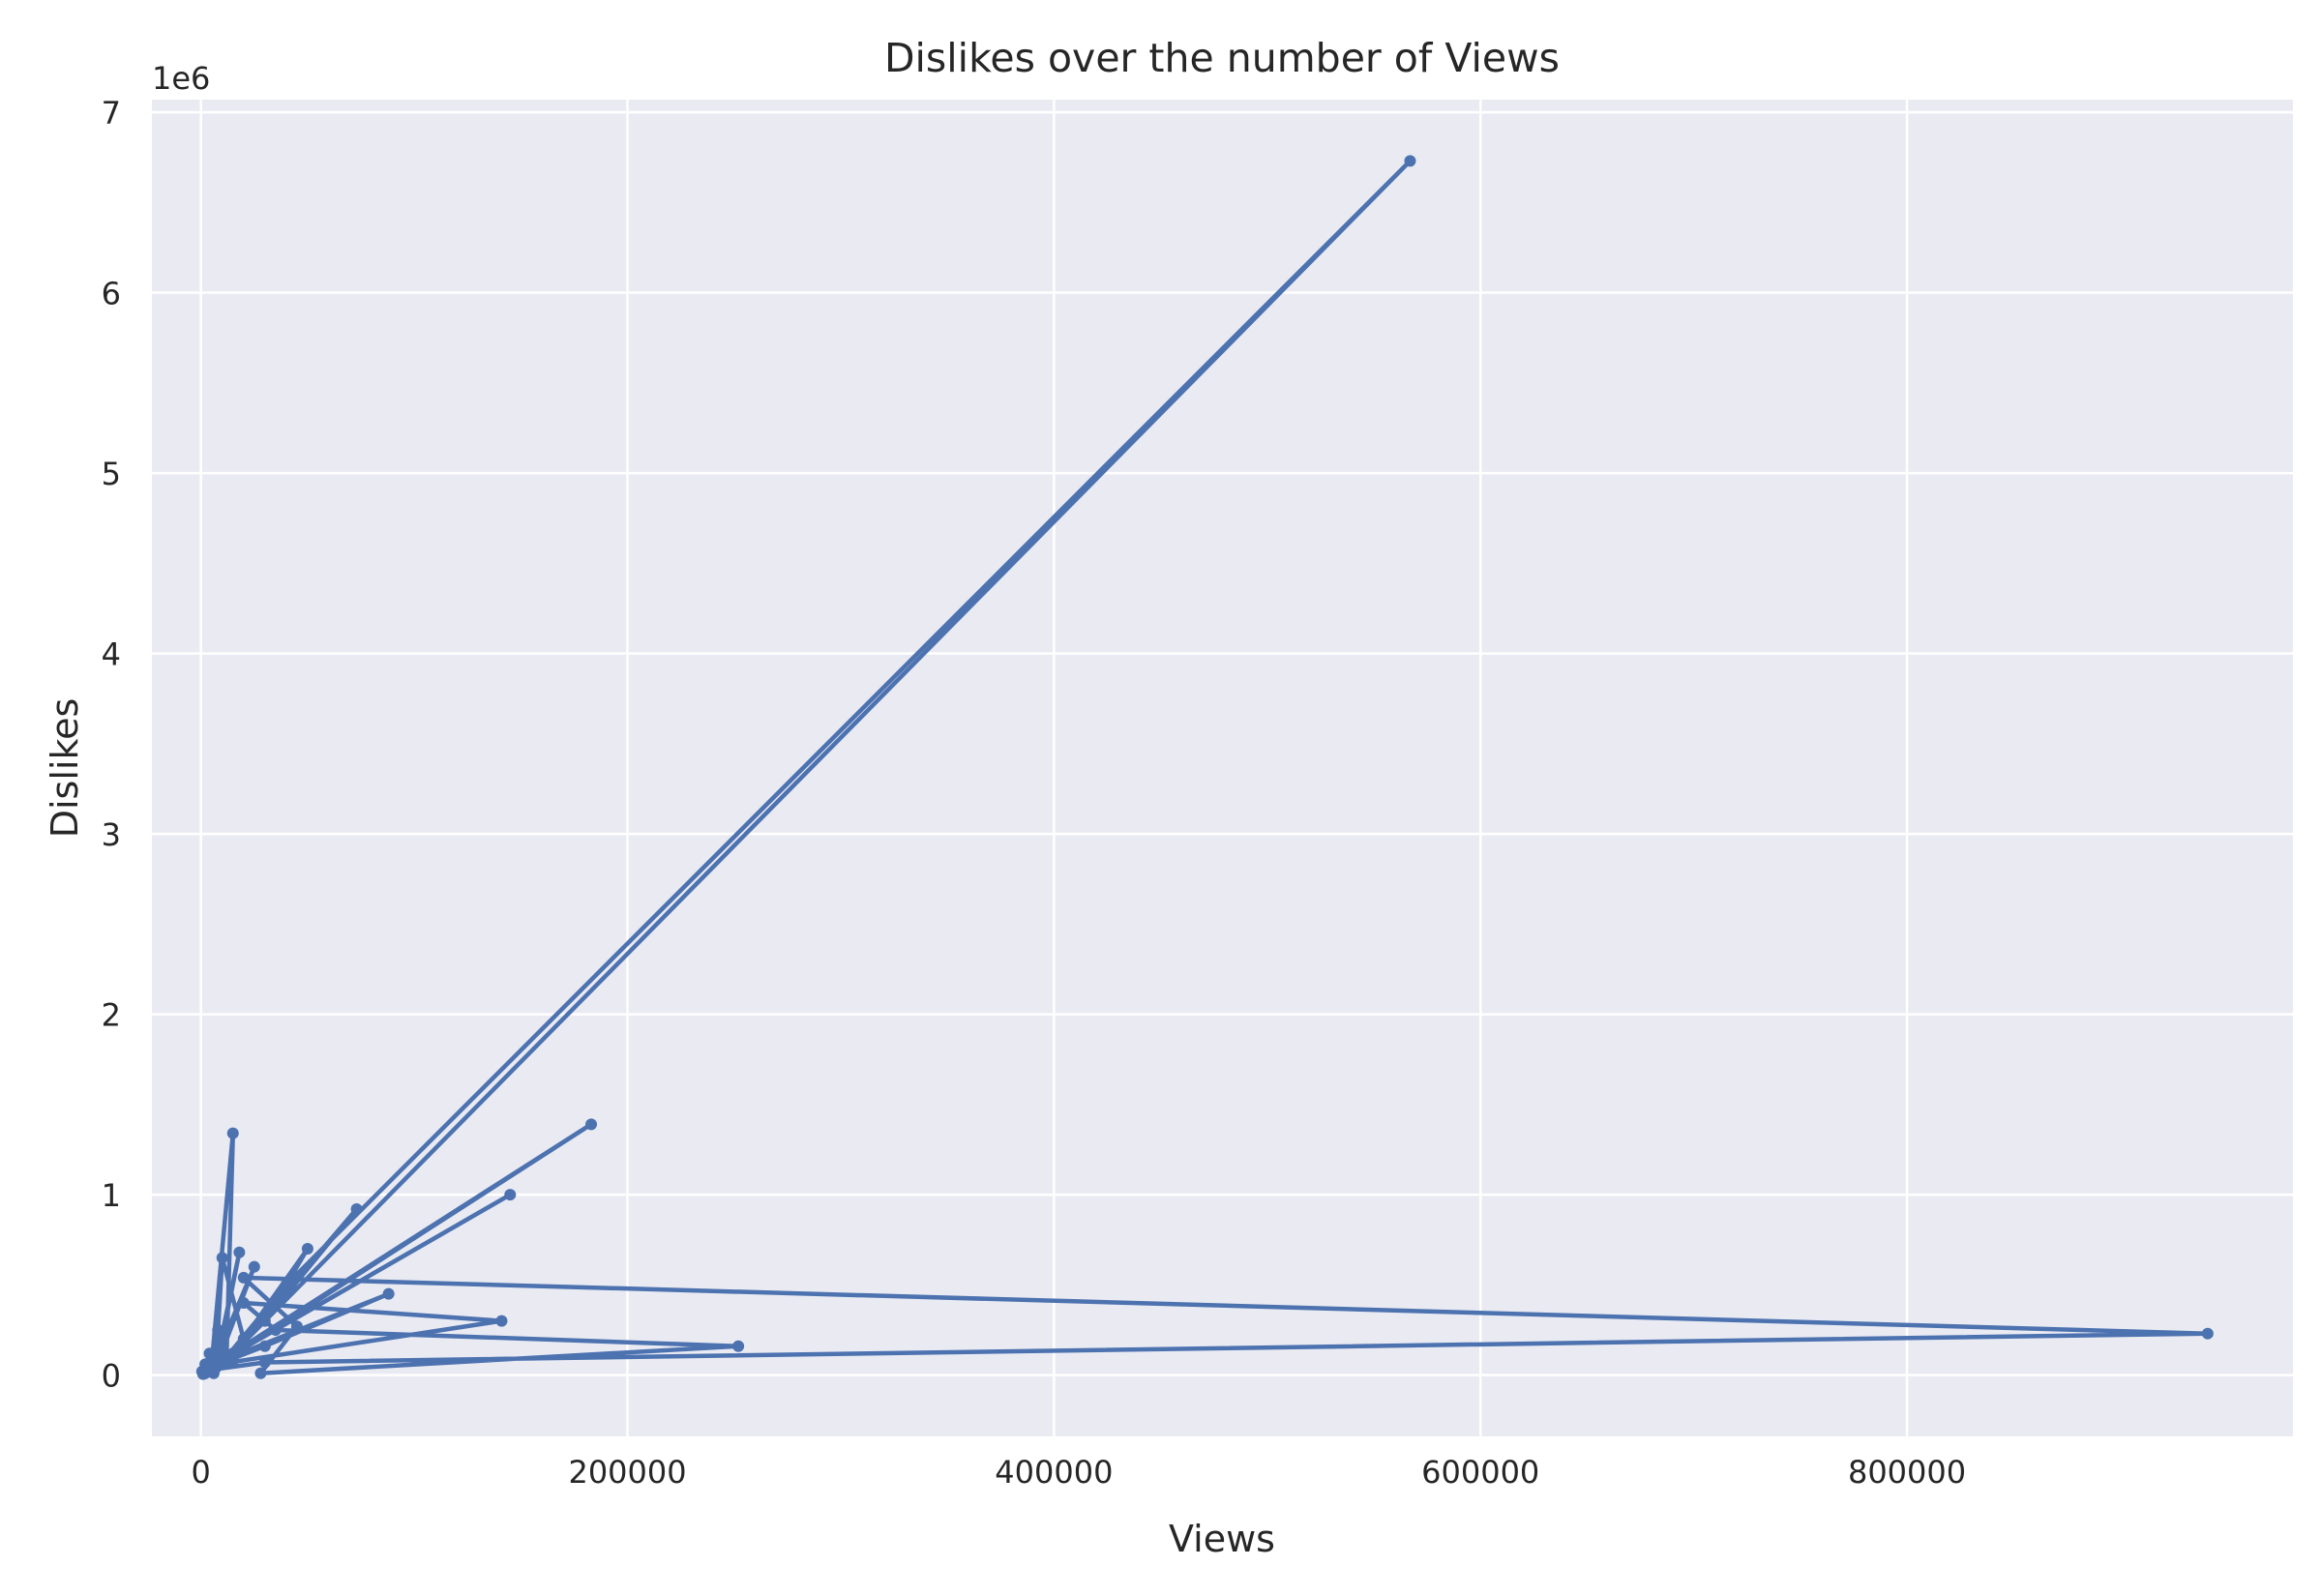 This screenshot has height=1596, width=2322. Describe the element at coordinates (111, 1015) in the screenshot. I see `y-tick-label: 2` at that location.